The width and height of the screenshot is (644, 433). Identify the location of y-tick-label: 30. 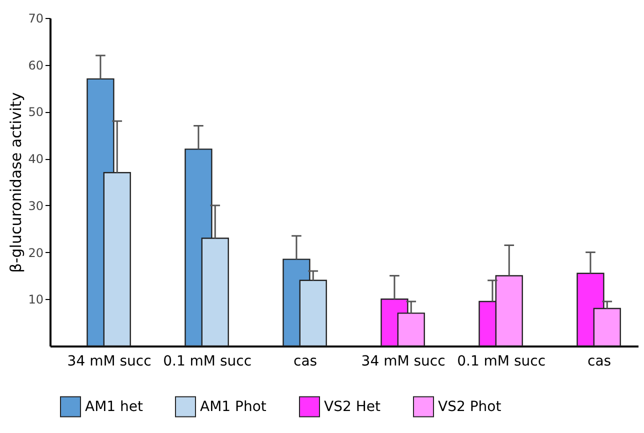
(36, 205).